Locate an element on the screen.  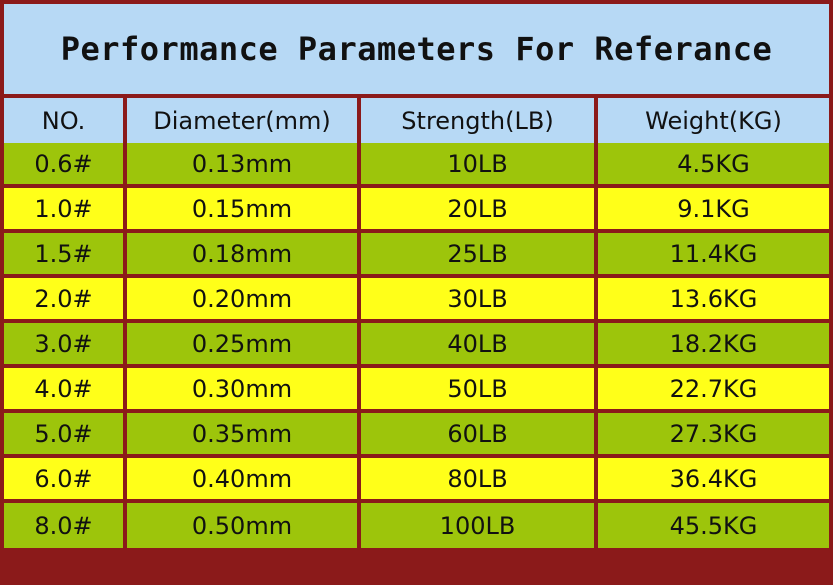
cell-no: 2.0# is located at coordinates (65, 300).